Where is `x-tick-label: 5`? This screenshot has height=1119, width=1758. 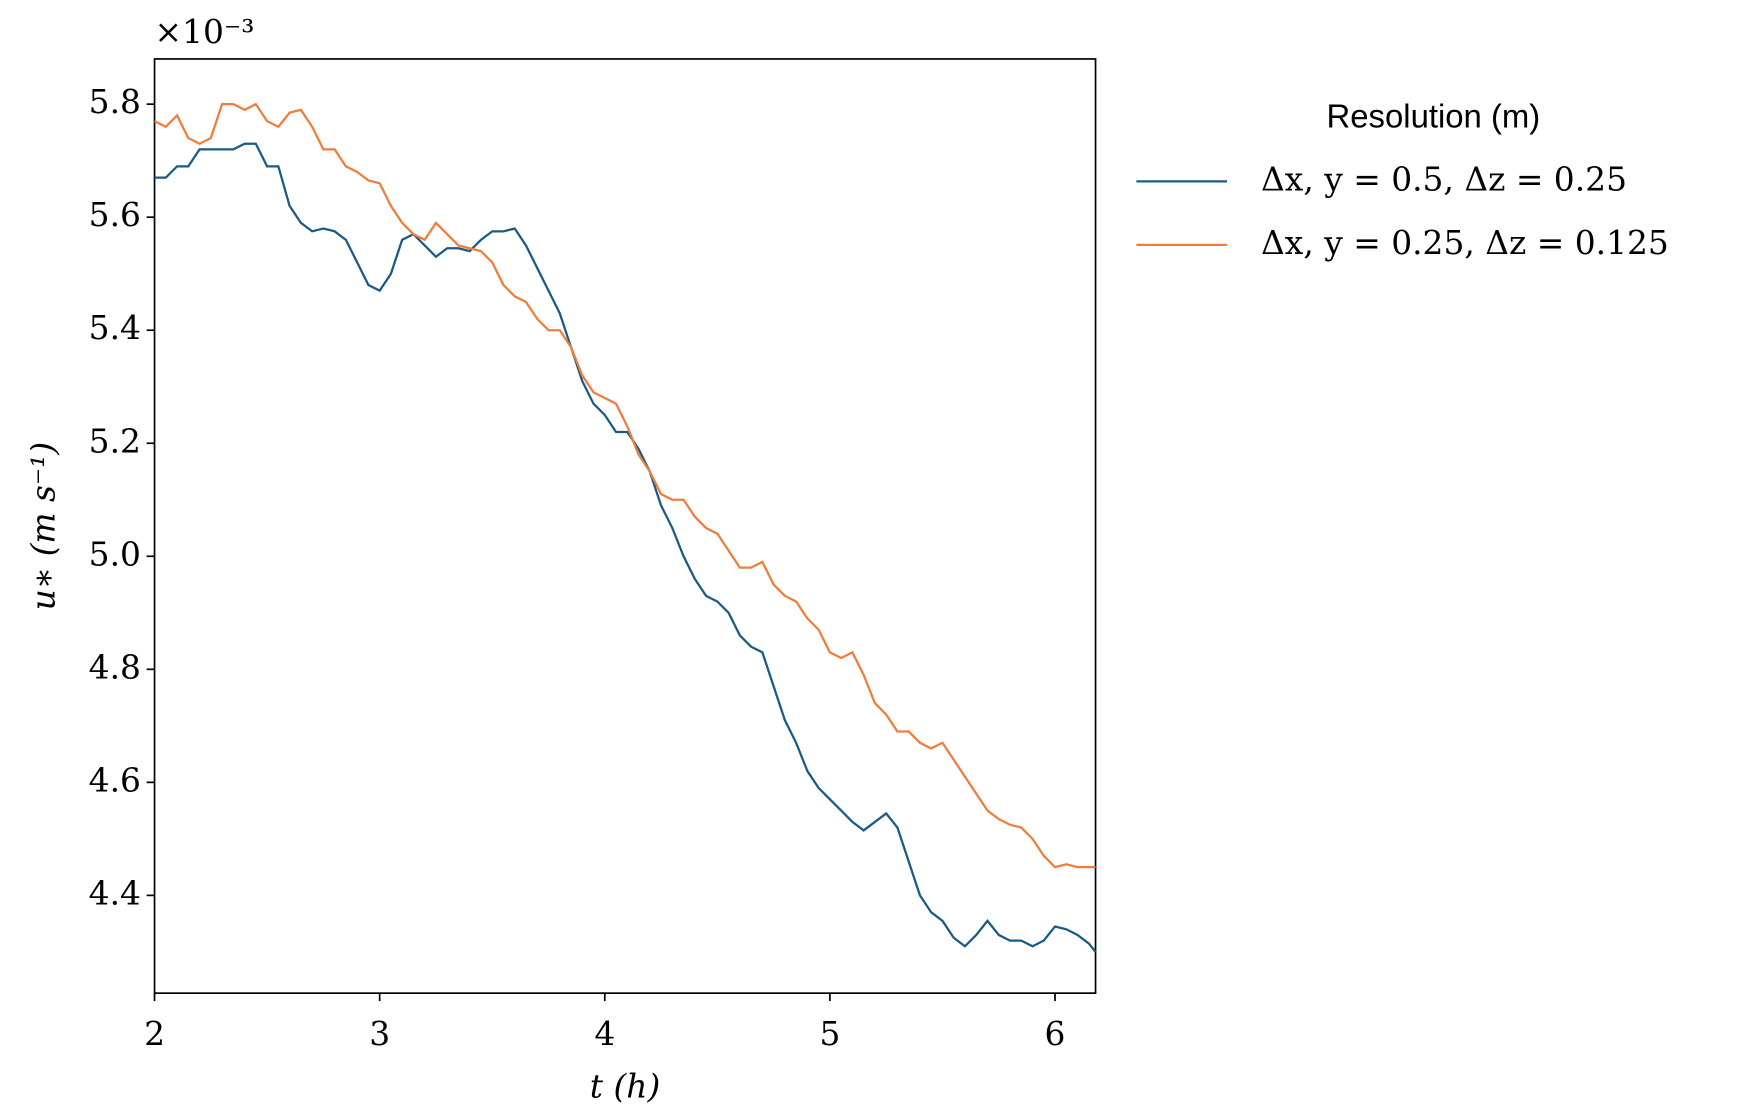 x-tick-label: 5 is located at coordinates (829, 1033).